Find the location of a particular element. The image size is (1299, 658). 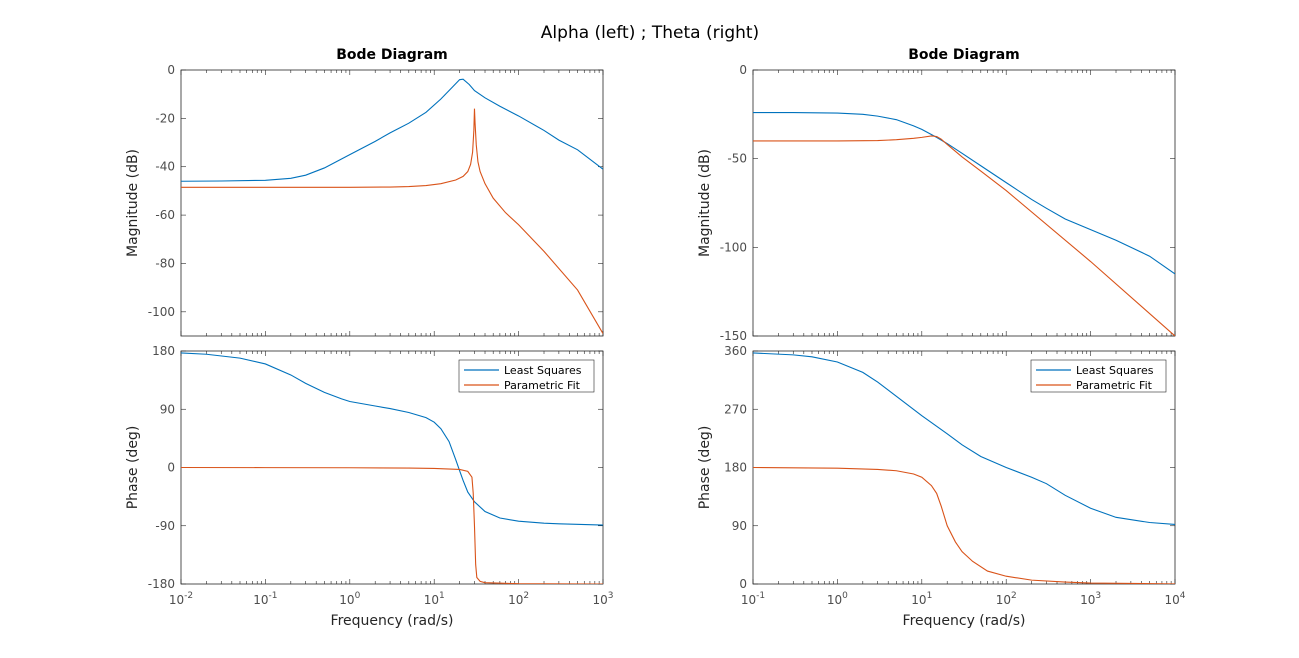

y-tick-label: 360 is located at coordinates (735, 351).